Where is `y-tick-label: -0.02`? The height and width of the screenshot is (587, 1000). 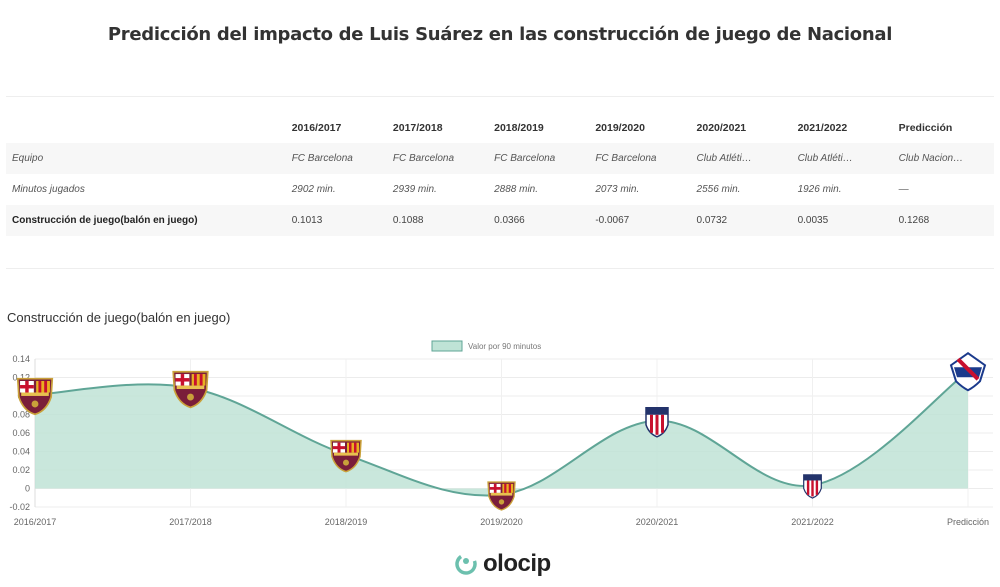 y-tick-label: -0.02 is located at coordinates (19, 507).